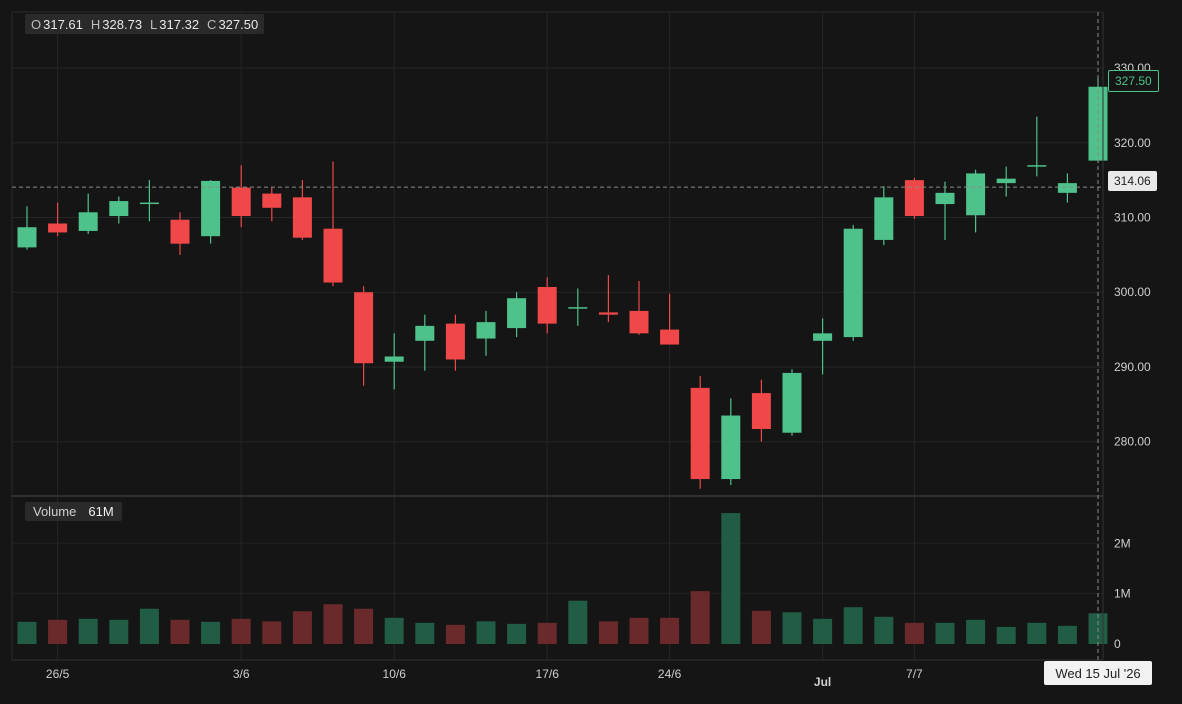  Describe the element at coordinates (63, 24) in the screenshot. I see `open-value: 317.61` at that location.